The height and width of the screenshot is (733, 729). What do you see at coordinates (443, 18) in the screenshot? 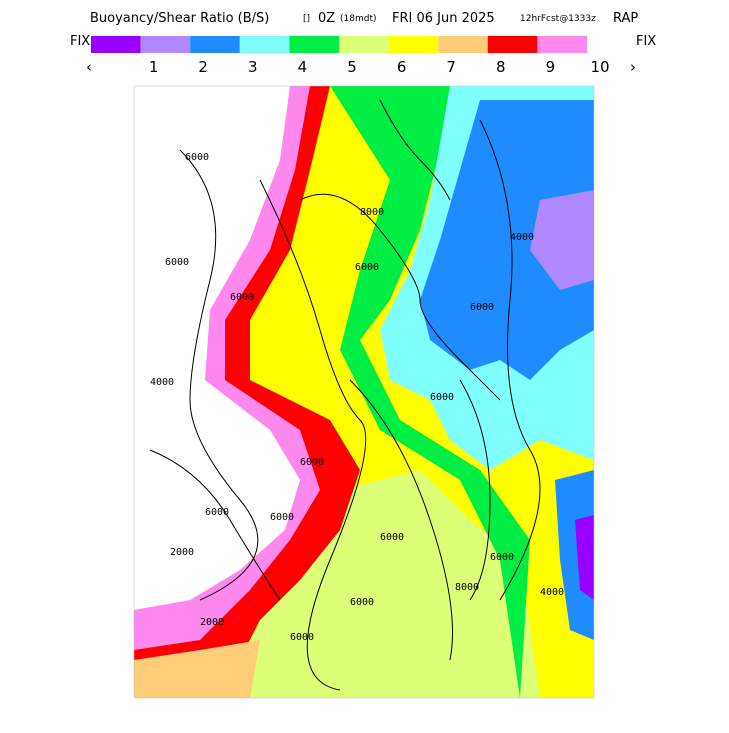
I see `date: FRI 06 Jun 2025` at bounding box center [443, 18].